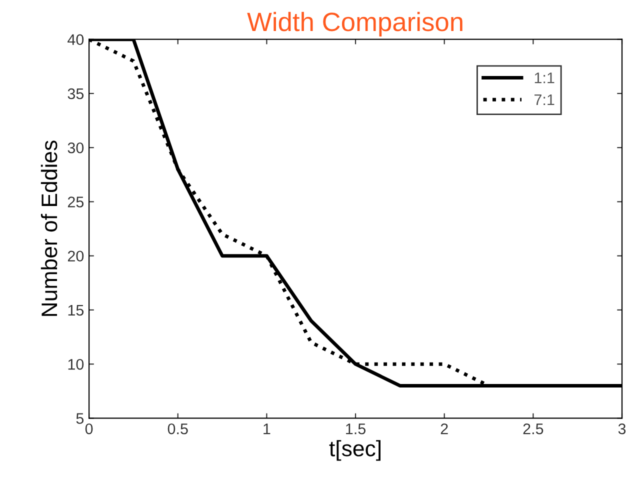 This screenshot has width=636, height=492. I want to click on legend-label: 7:1, so click(544, 100).